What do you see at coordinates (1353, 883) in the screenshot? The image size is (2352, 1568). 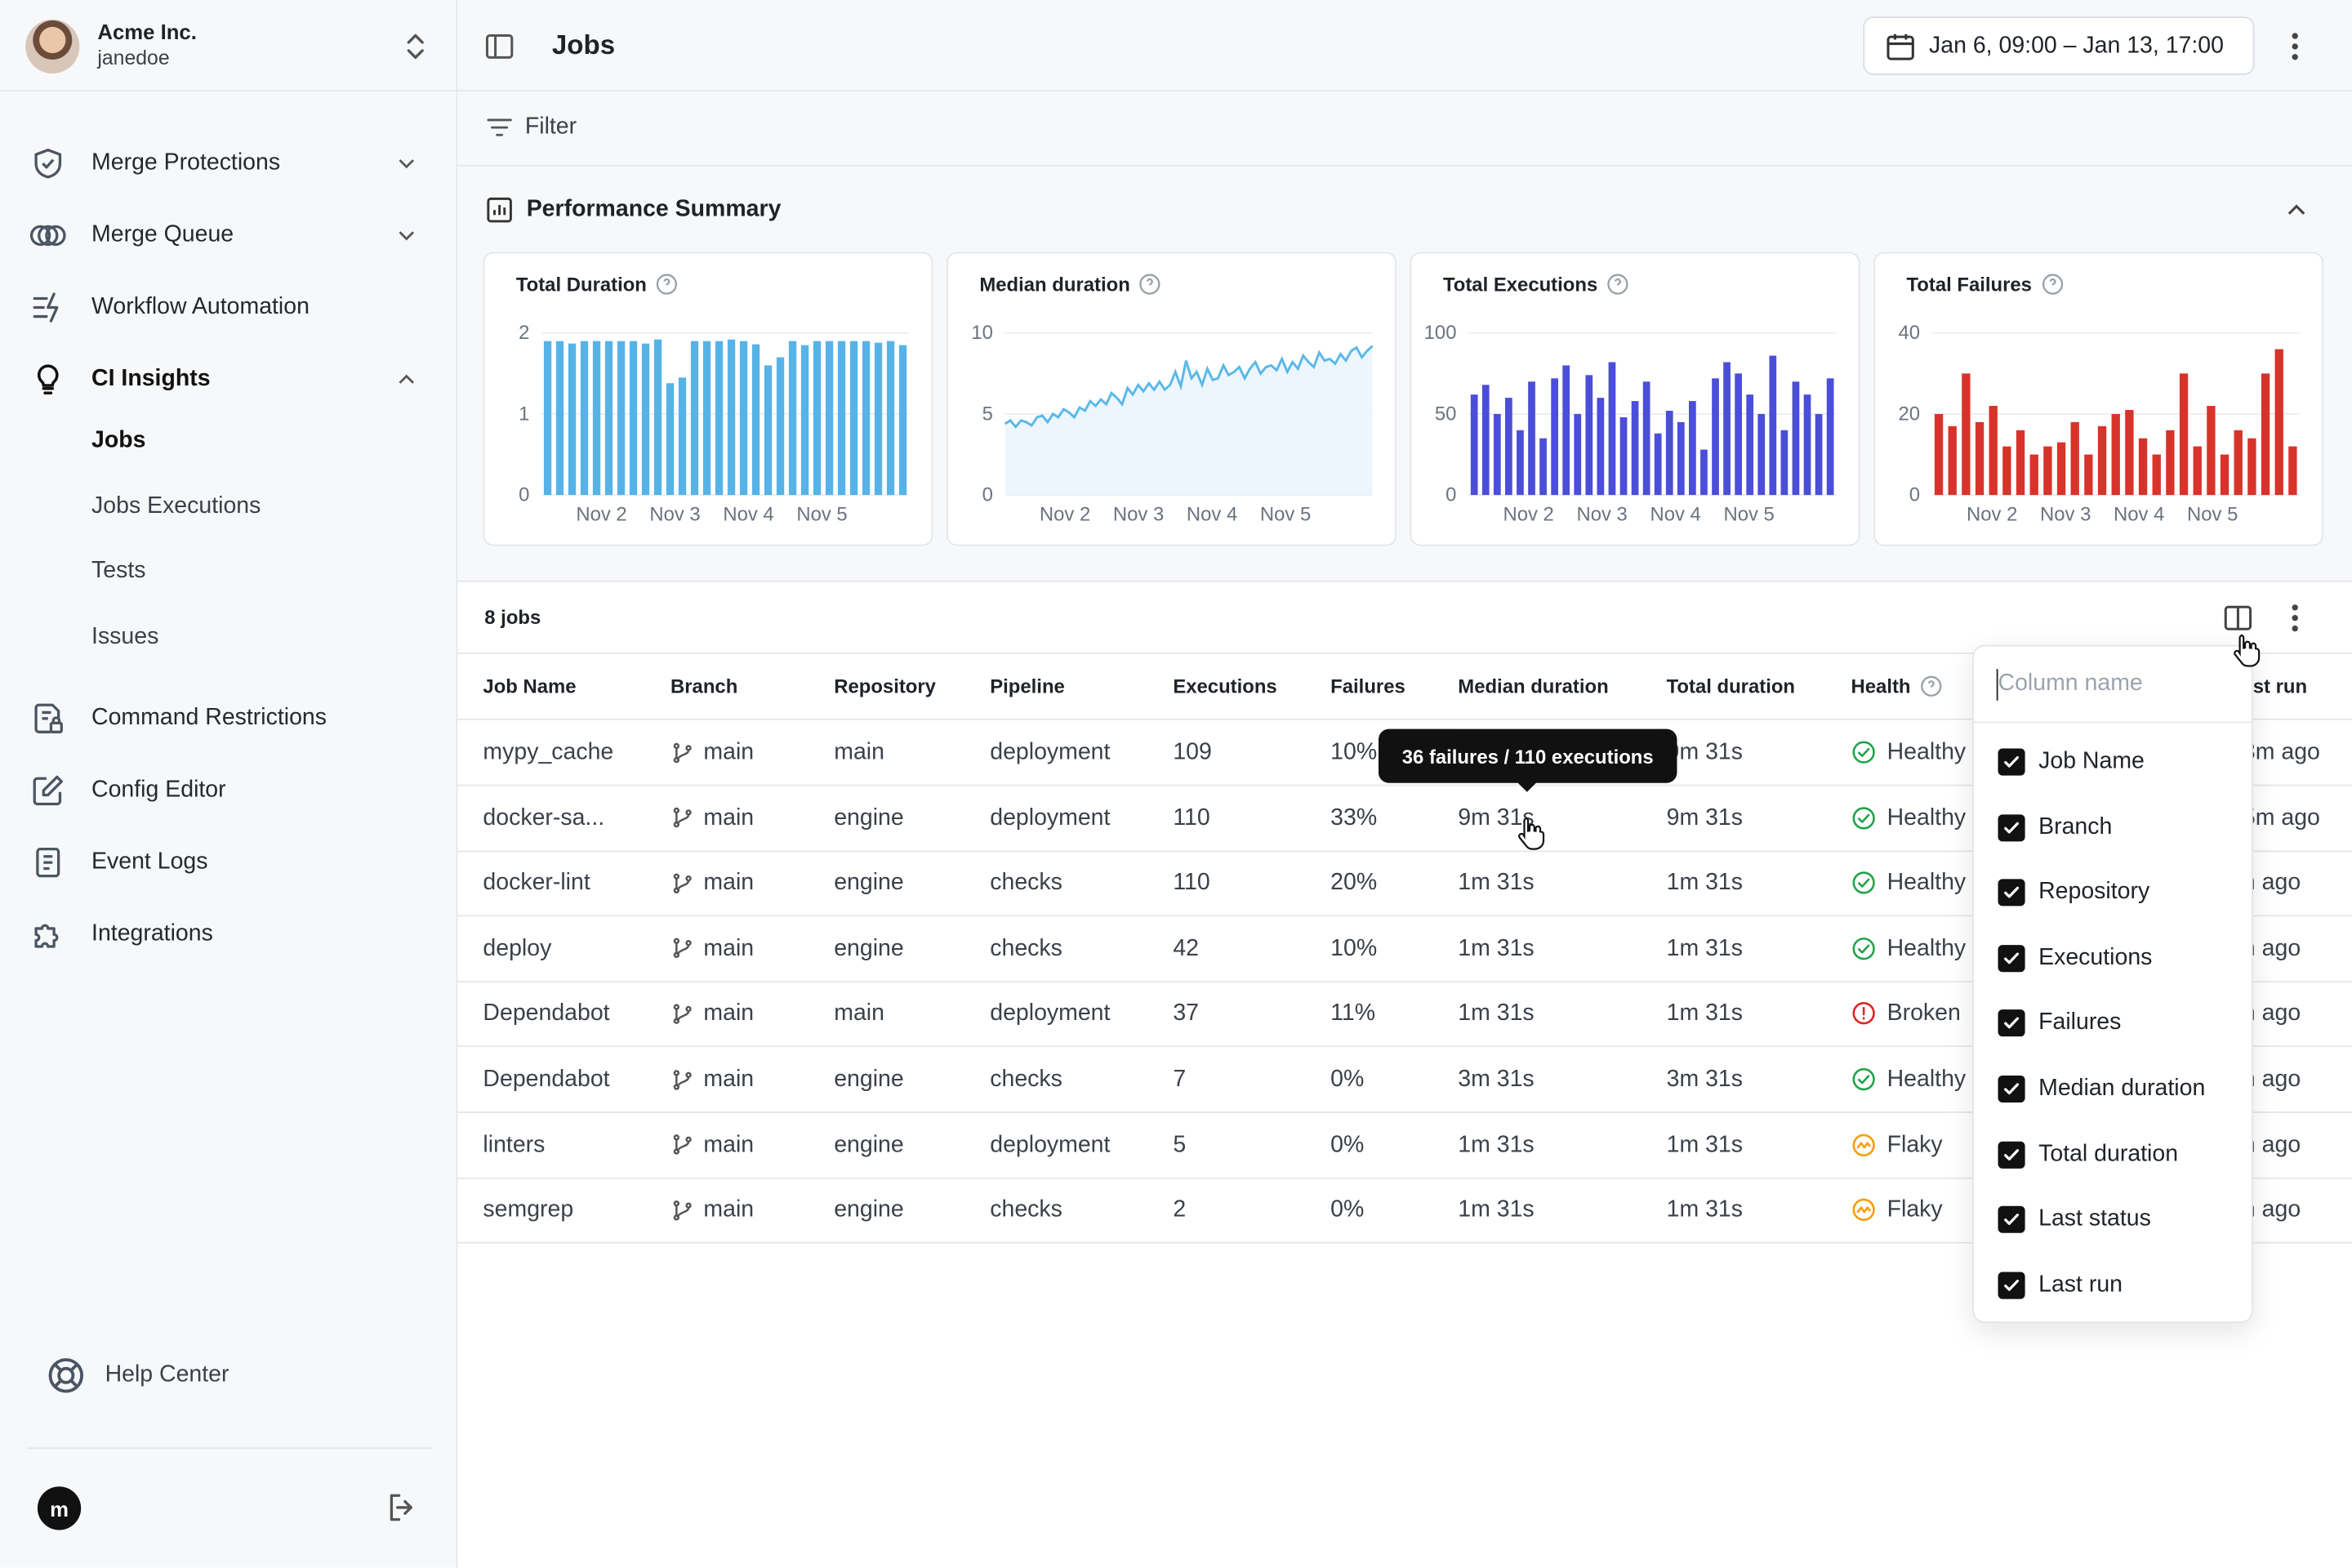 I see `failures-cell: 20%` at bounding box center [1353, 883].